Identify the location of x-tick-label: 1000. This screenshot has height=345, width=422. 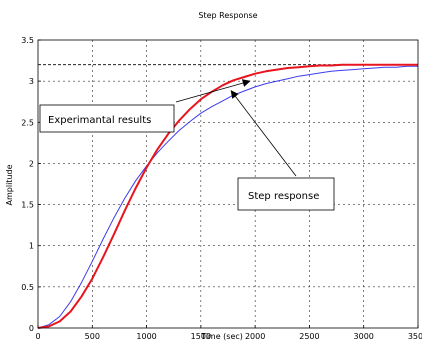
(146, 336).